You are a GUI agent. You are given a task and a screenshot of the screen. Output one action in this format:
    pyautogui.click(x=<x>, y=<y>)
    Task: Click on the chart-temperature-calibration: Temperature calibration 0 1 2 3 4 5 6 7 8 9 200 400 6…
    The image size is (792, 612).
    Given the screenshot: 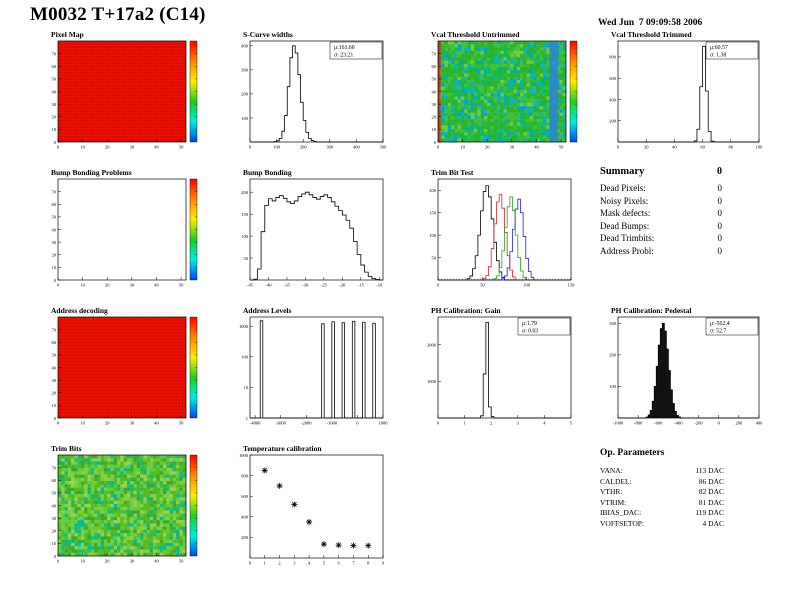 What is the action you would take?
    pyautogui.click(x=310, y=507)
    